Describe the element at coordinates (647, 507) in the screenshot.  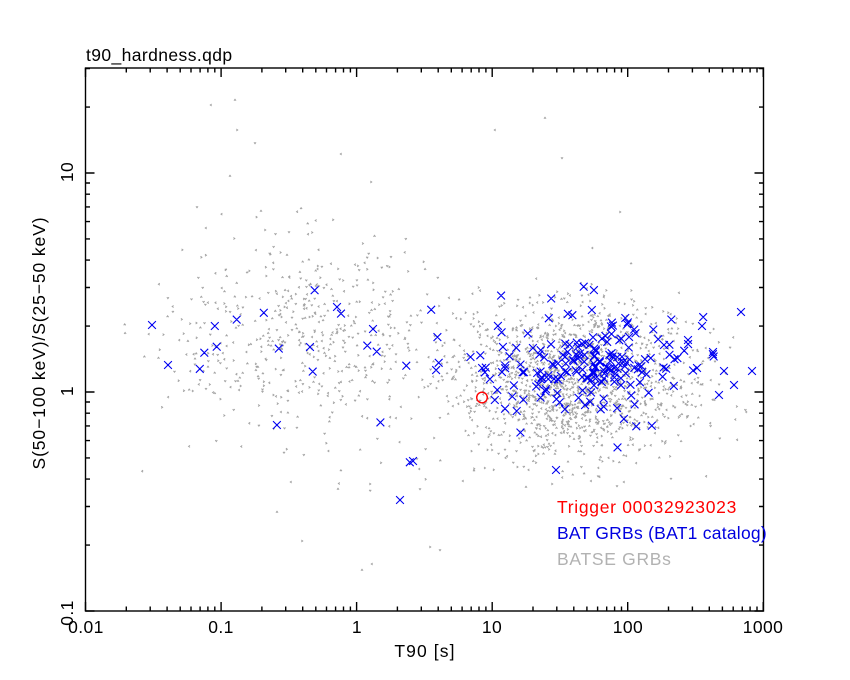
I see `svg-text: Trigger 00032923023` at that location.